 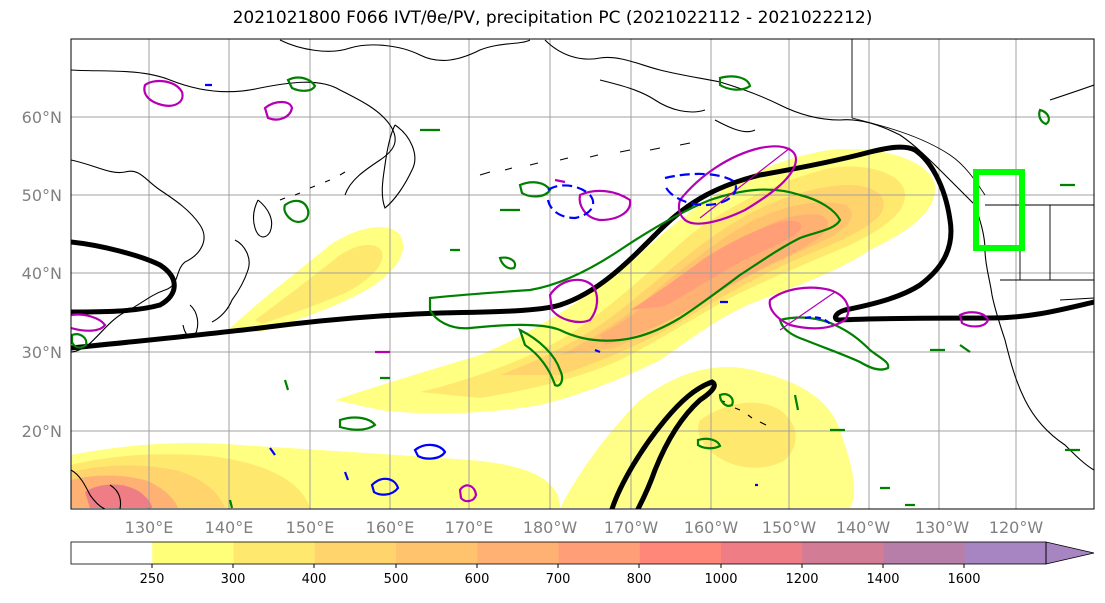 I want to click on colorbar-label-400: 400, so click(x=314, y=579).